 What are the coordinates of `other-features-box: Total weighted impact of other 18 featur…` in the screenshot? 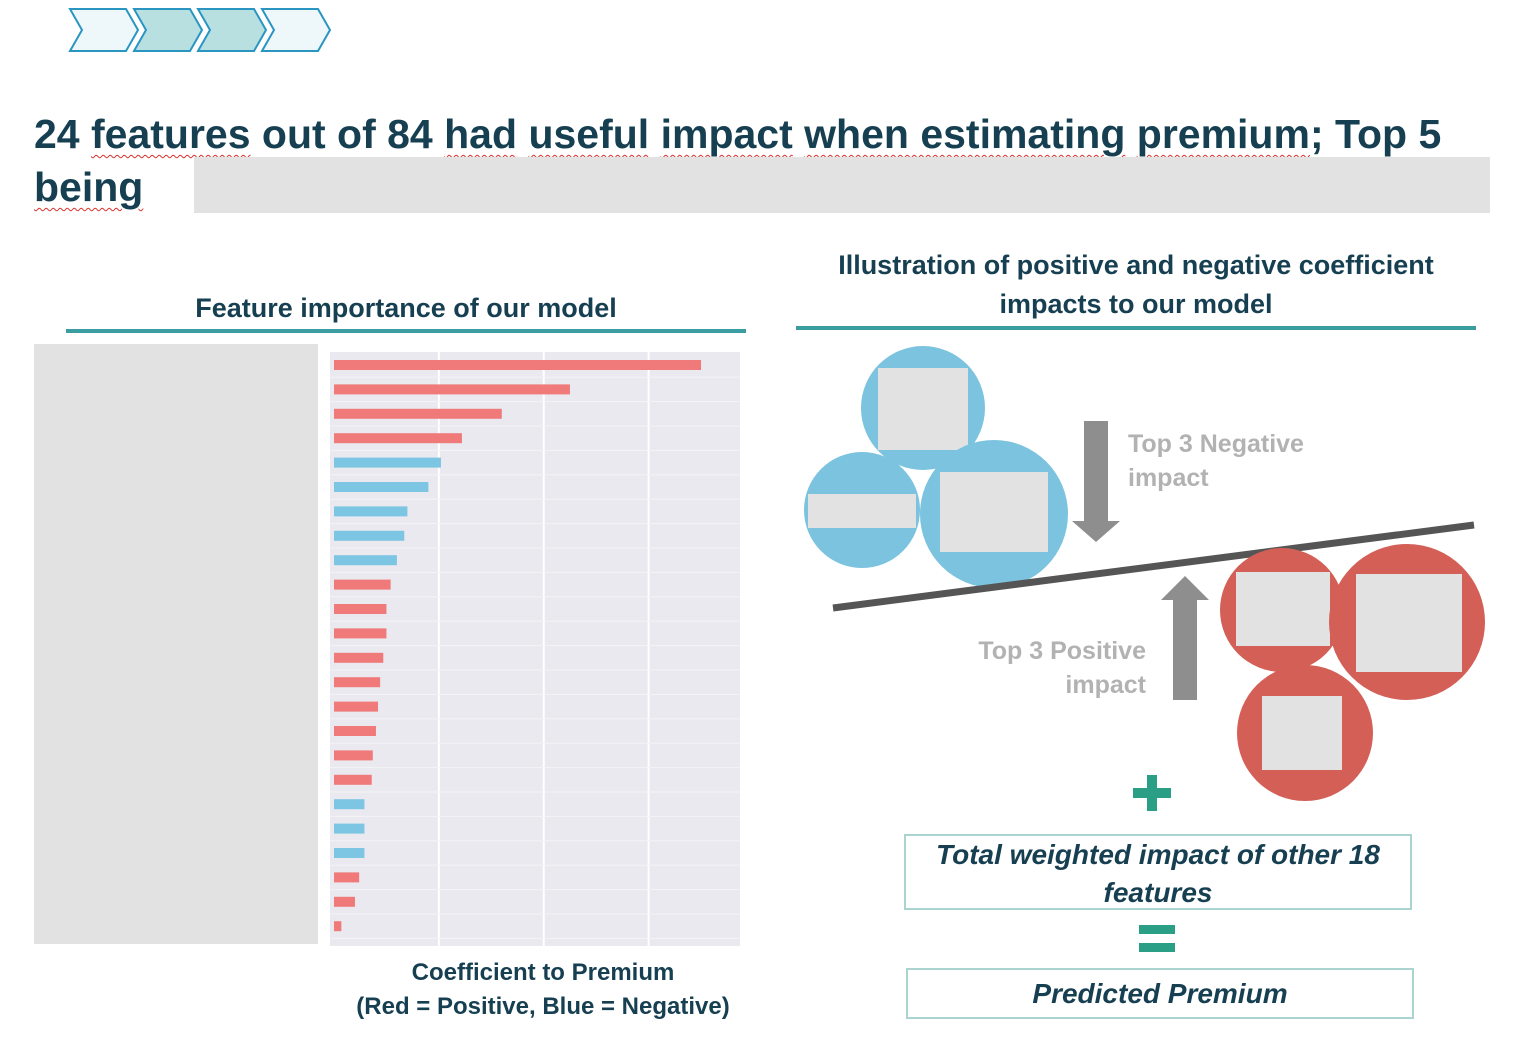 It's located at (1158, 872).